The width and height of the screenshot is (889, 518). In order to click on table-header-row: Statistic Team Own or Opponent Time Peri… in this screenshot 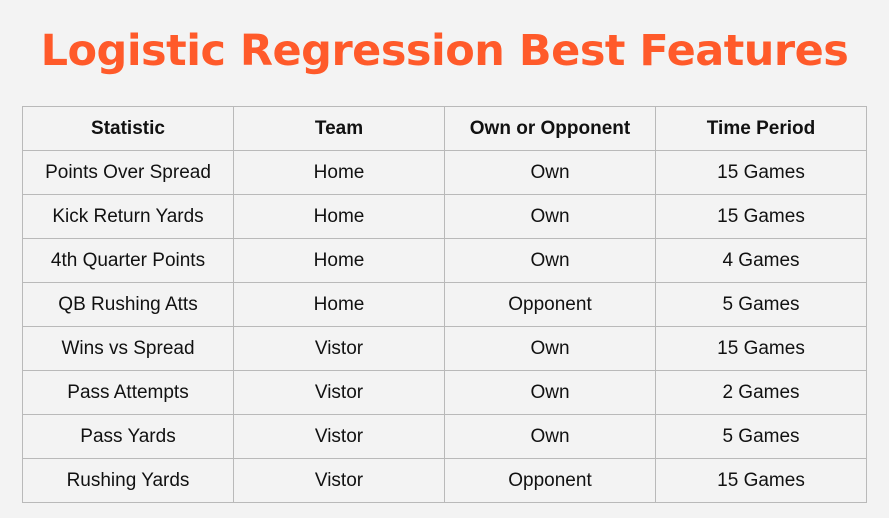, I will do `click(444, 128)`.